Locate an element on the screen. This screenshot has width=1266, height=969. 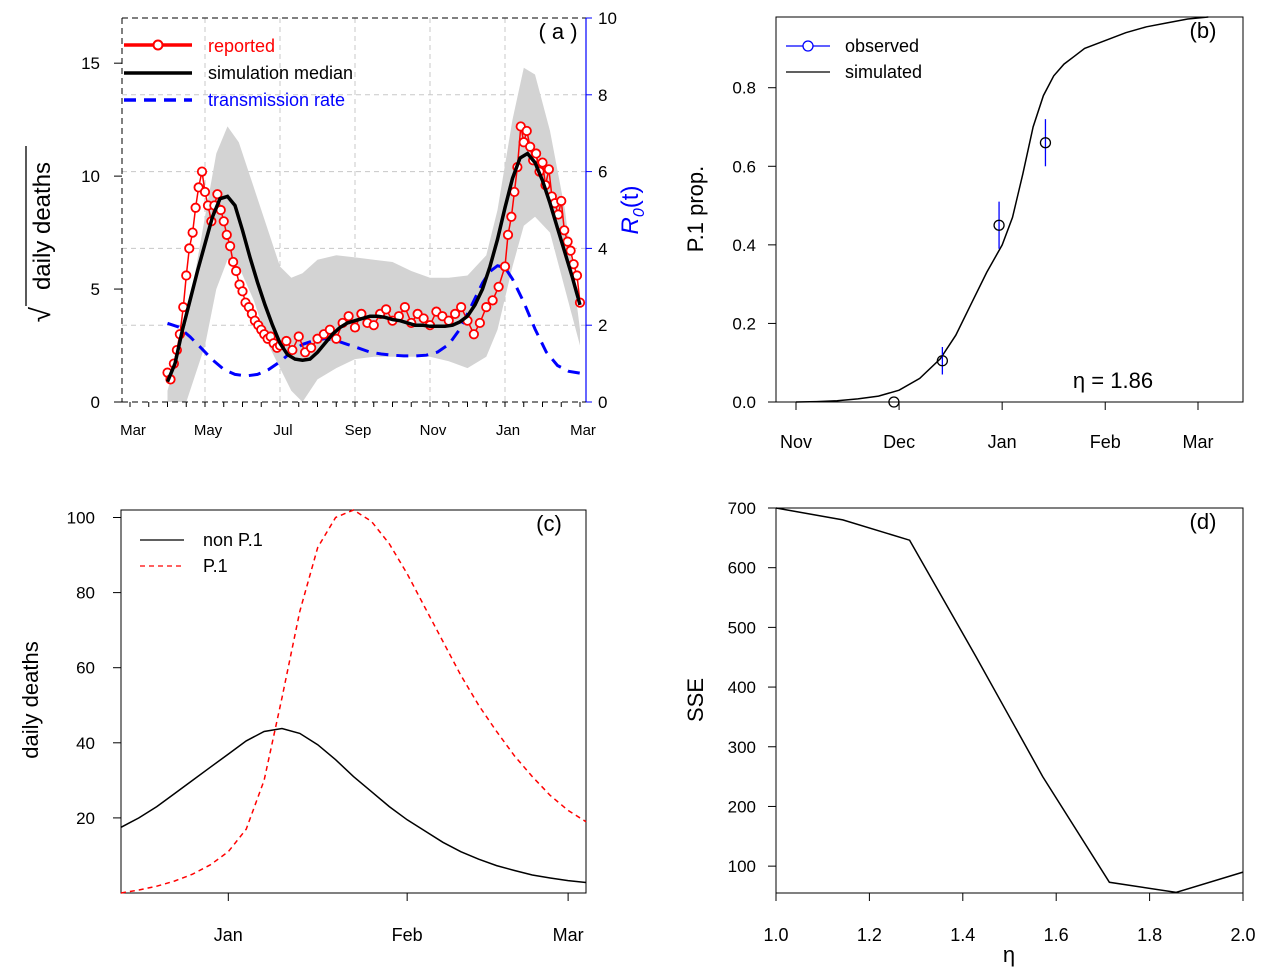
legend-item-p1: P.1 is located at coordinates (184, 566).